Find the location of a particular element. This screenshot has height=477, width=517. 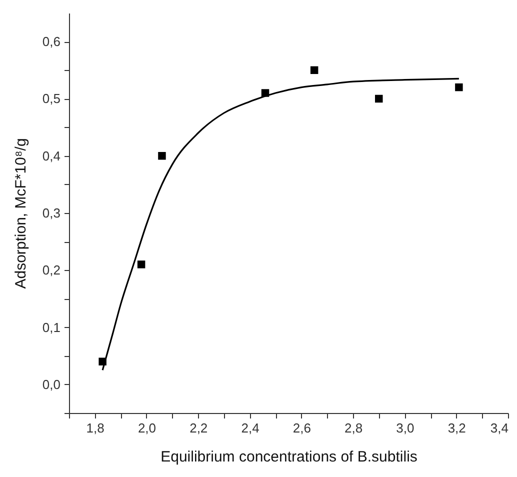

y-tick-label: 0,5 is located at coordinates (51, 98).